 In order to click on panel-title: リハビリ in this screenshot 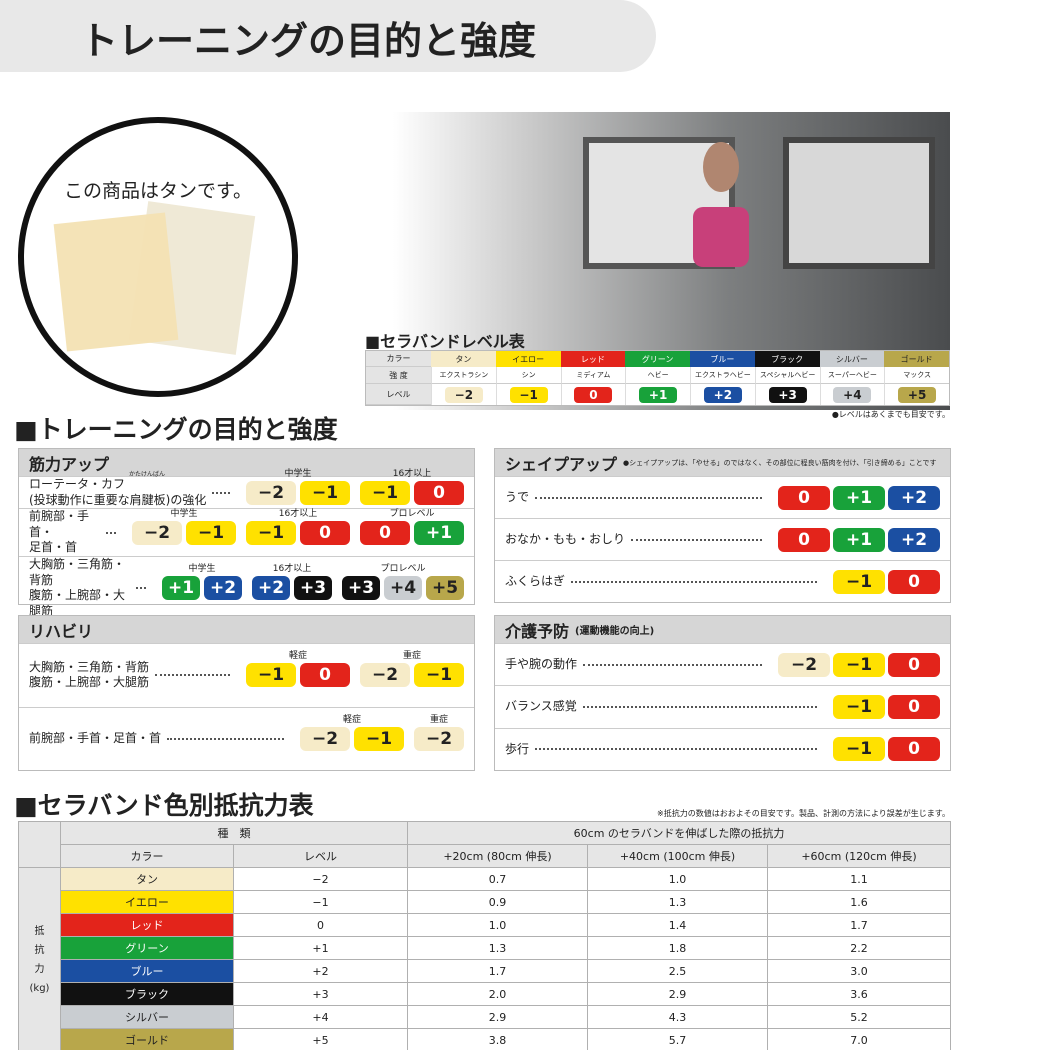, I will do `click(61, 631)`.